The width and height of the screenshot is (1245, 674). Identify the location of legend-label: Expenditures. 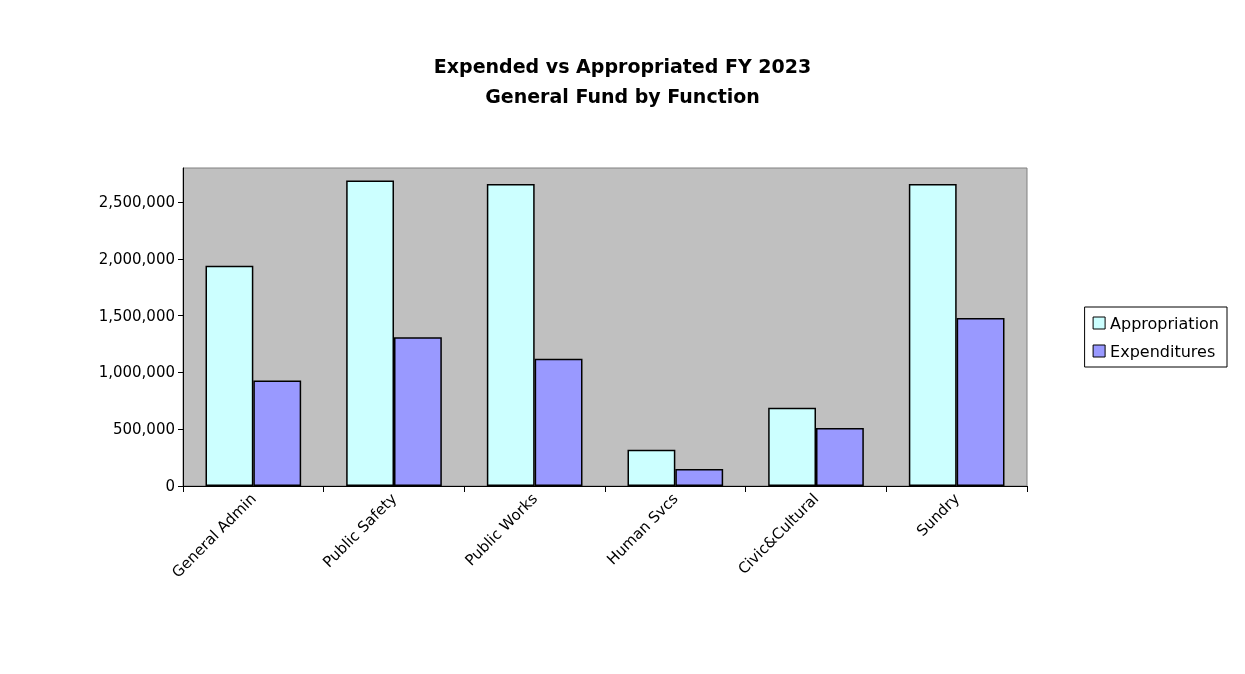
(1163, 351).